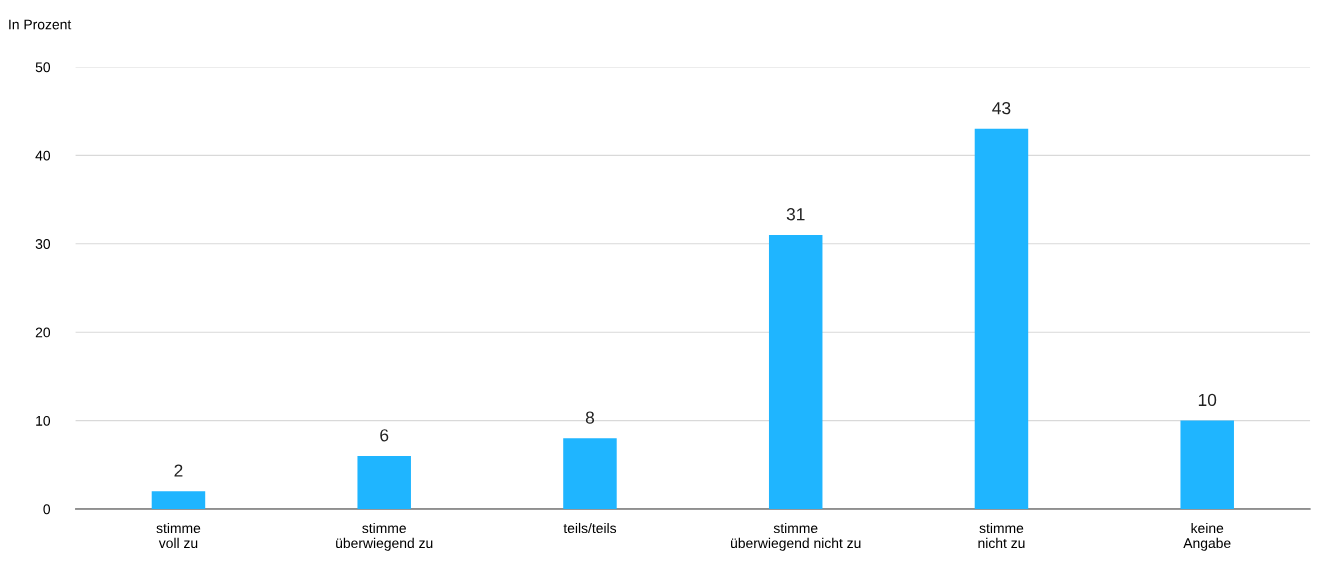  What do you see at coordinates (43, 244) in the screenshot?
I see `y-tick-label: 30` at bounding box center [43, 244].